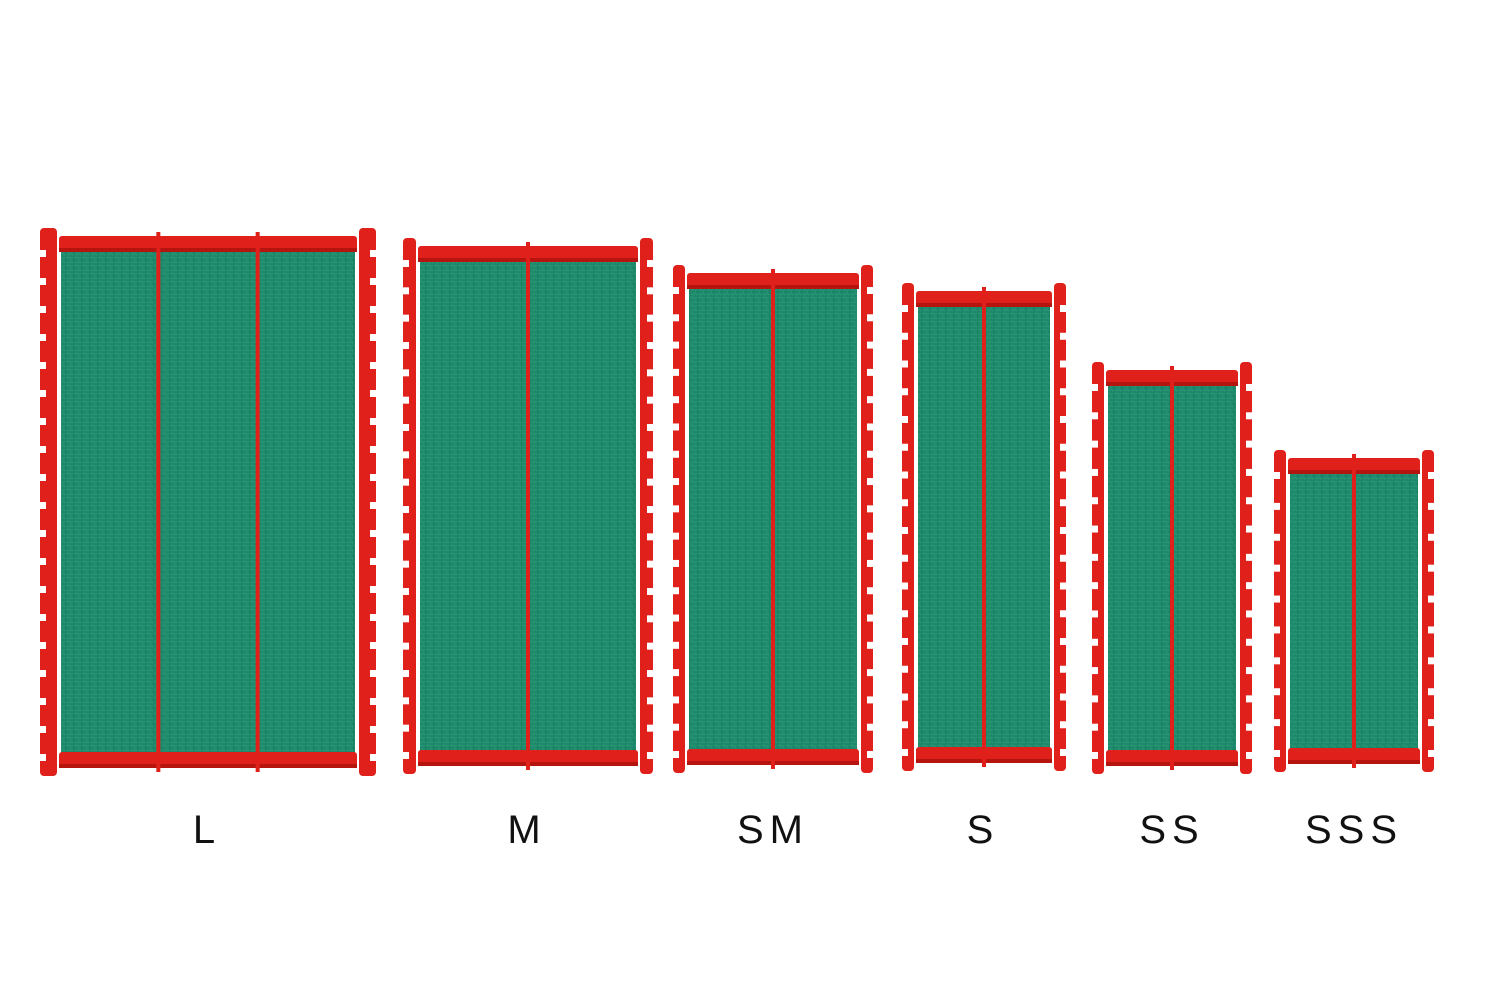 The image size is (1500, 1000). Describe the element at coordinates (207, 830) in the screenshot. I see `size-label-l: L` at that location.